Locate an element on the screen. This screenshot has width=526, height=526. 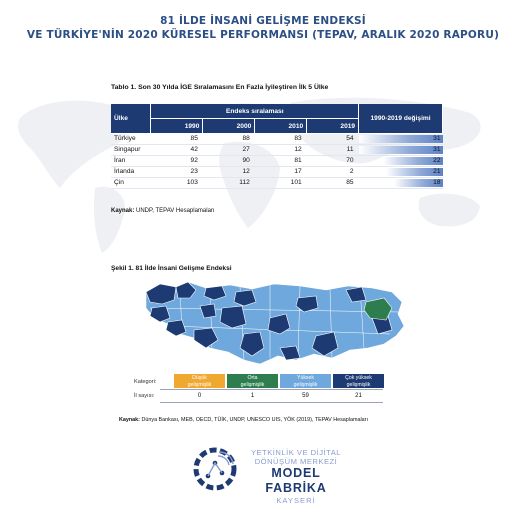
rank-cell: 2 is located at coordinates (332, 172).